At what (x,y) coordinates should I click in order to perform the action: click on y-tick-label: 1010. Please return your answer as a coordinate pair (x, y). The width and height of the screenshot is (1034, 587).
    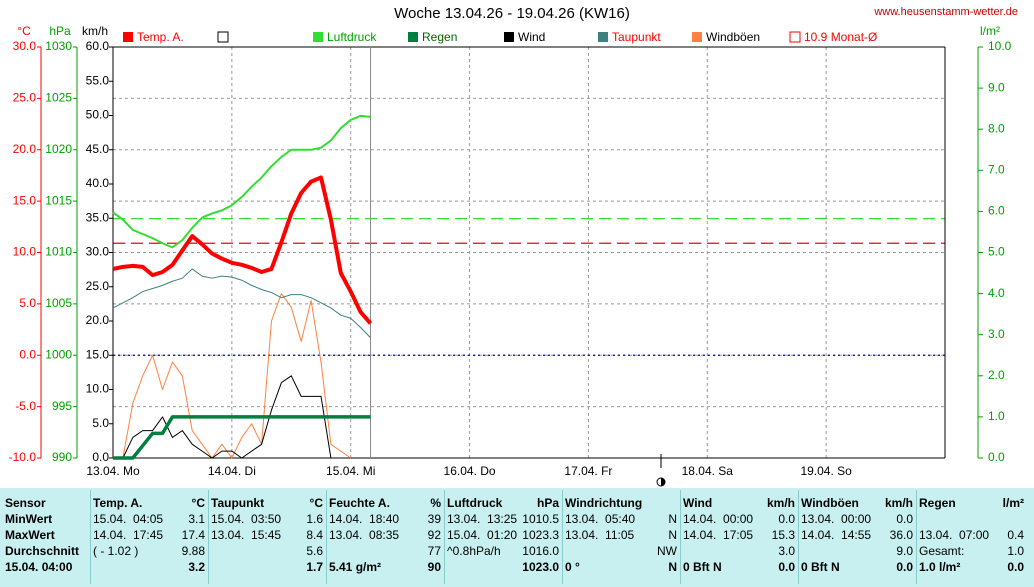
    Looking at the image, I should click on (58, 252).